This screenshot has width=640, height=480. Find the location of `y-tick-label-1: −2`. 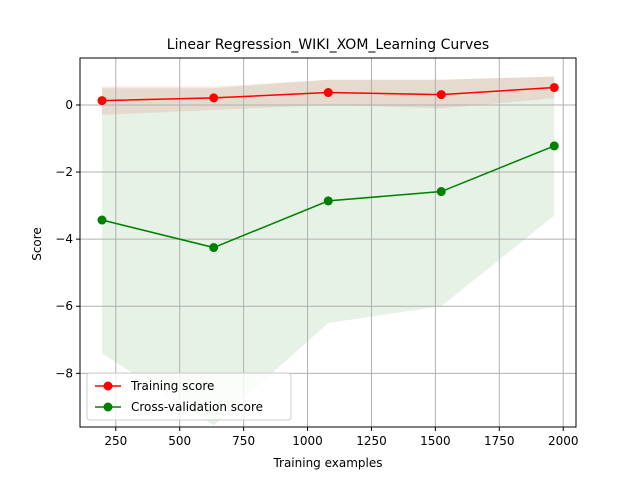

y-tick-label-1: −2 is located at coordinates (64, 172).